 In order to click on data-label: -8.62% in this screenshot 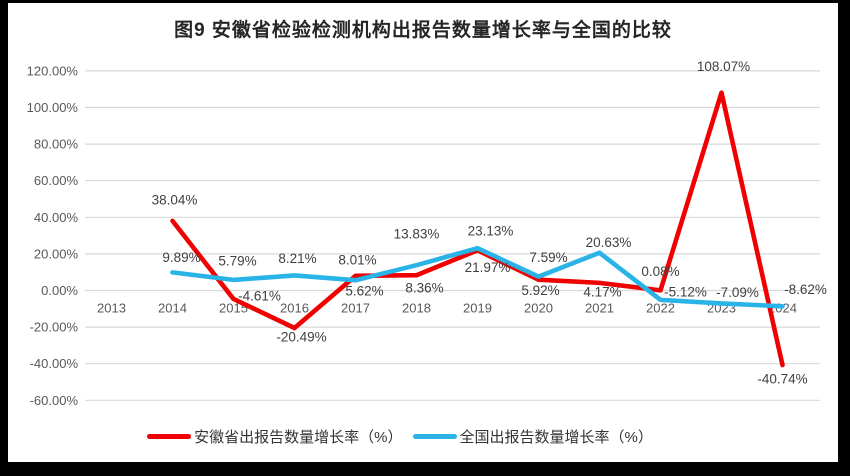, I will do `click(805, 289)`.